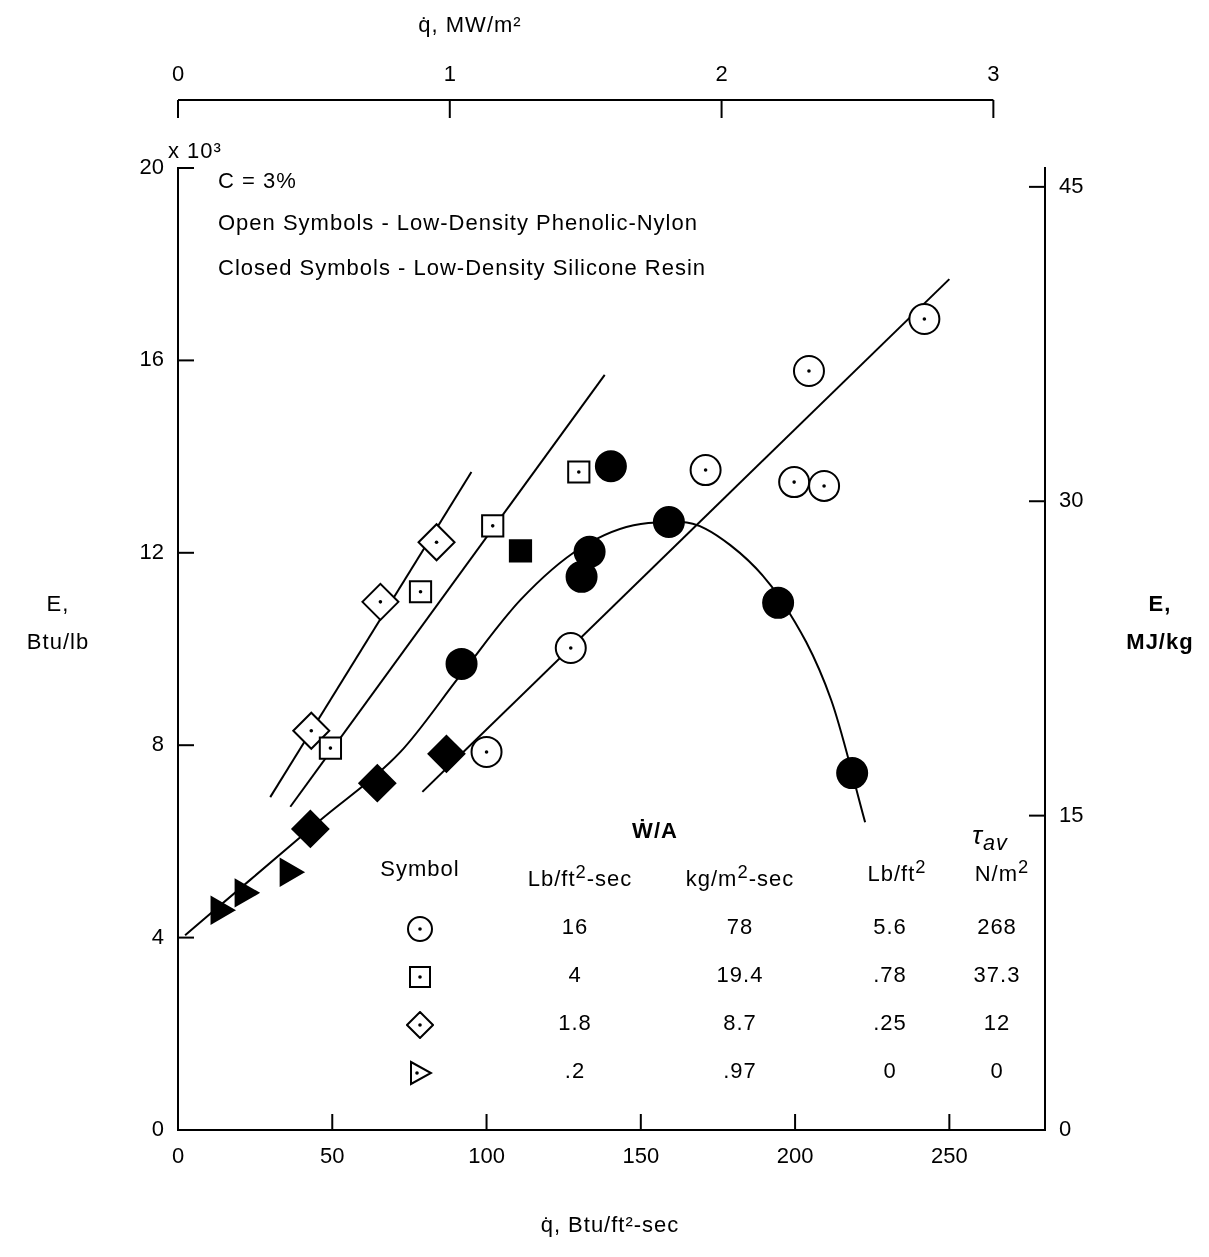 This screenshot has height=1257, width=1209. I want to click on y2-tick-label: 0, so click(1065, 1129).